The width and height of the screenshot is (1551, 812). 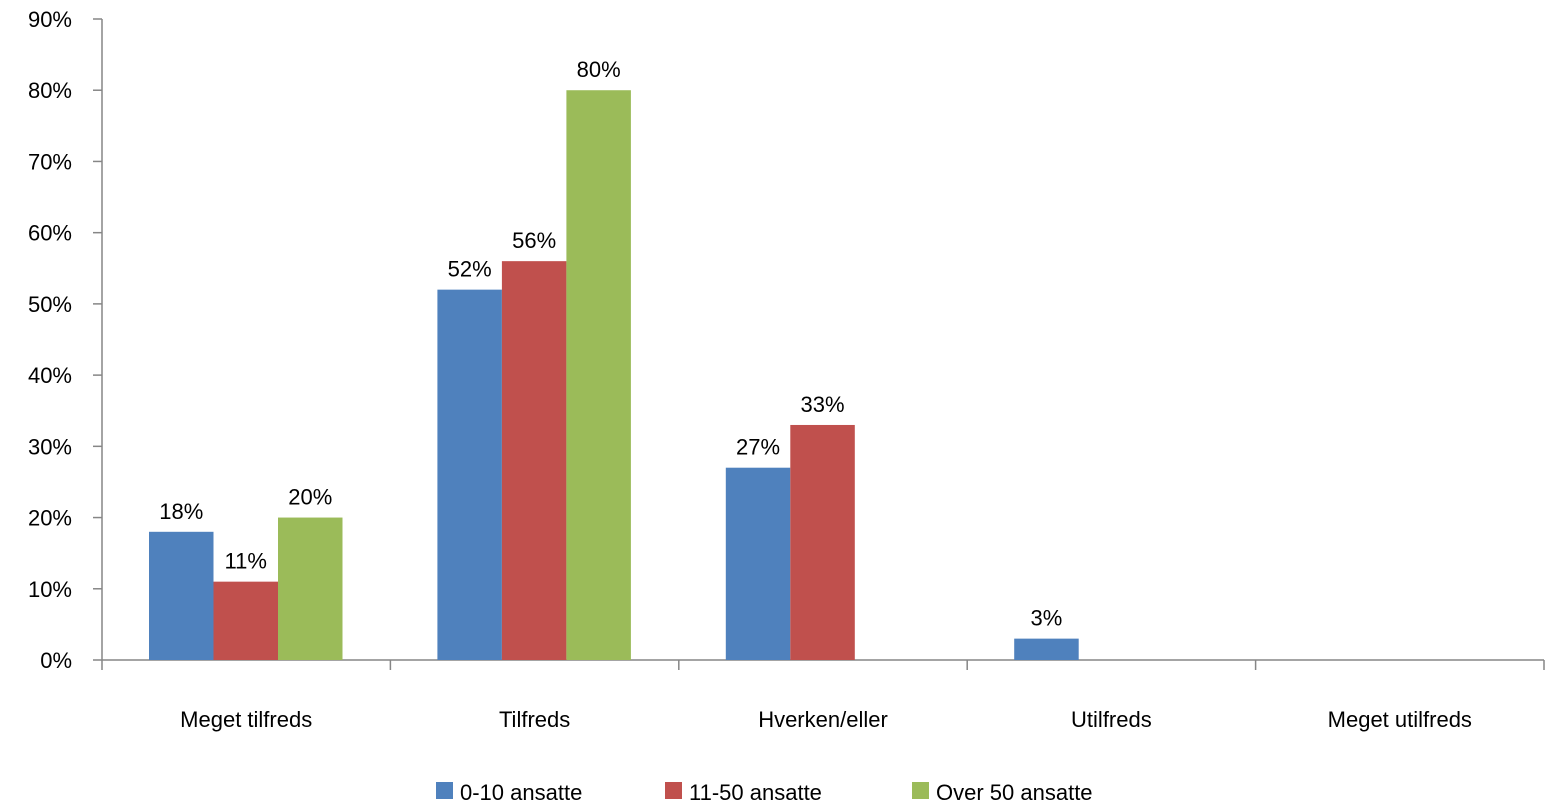 I want to click on data-label: 33%, so click(x=823, y=404).